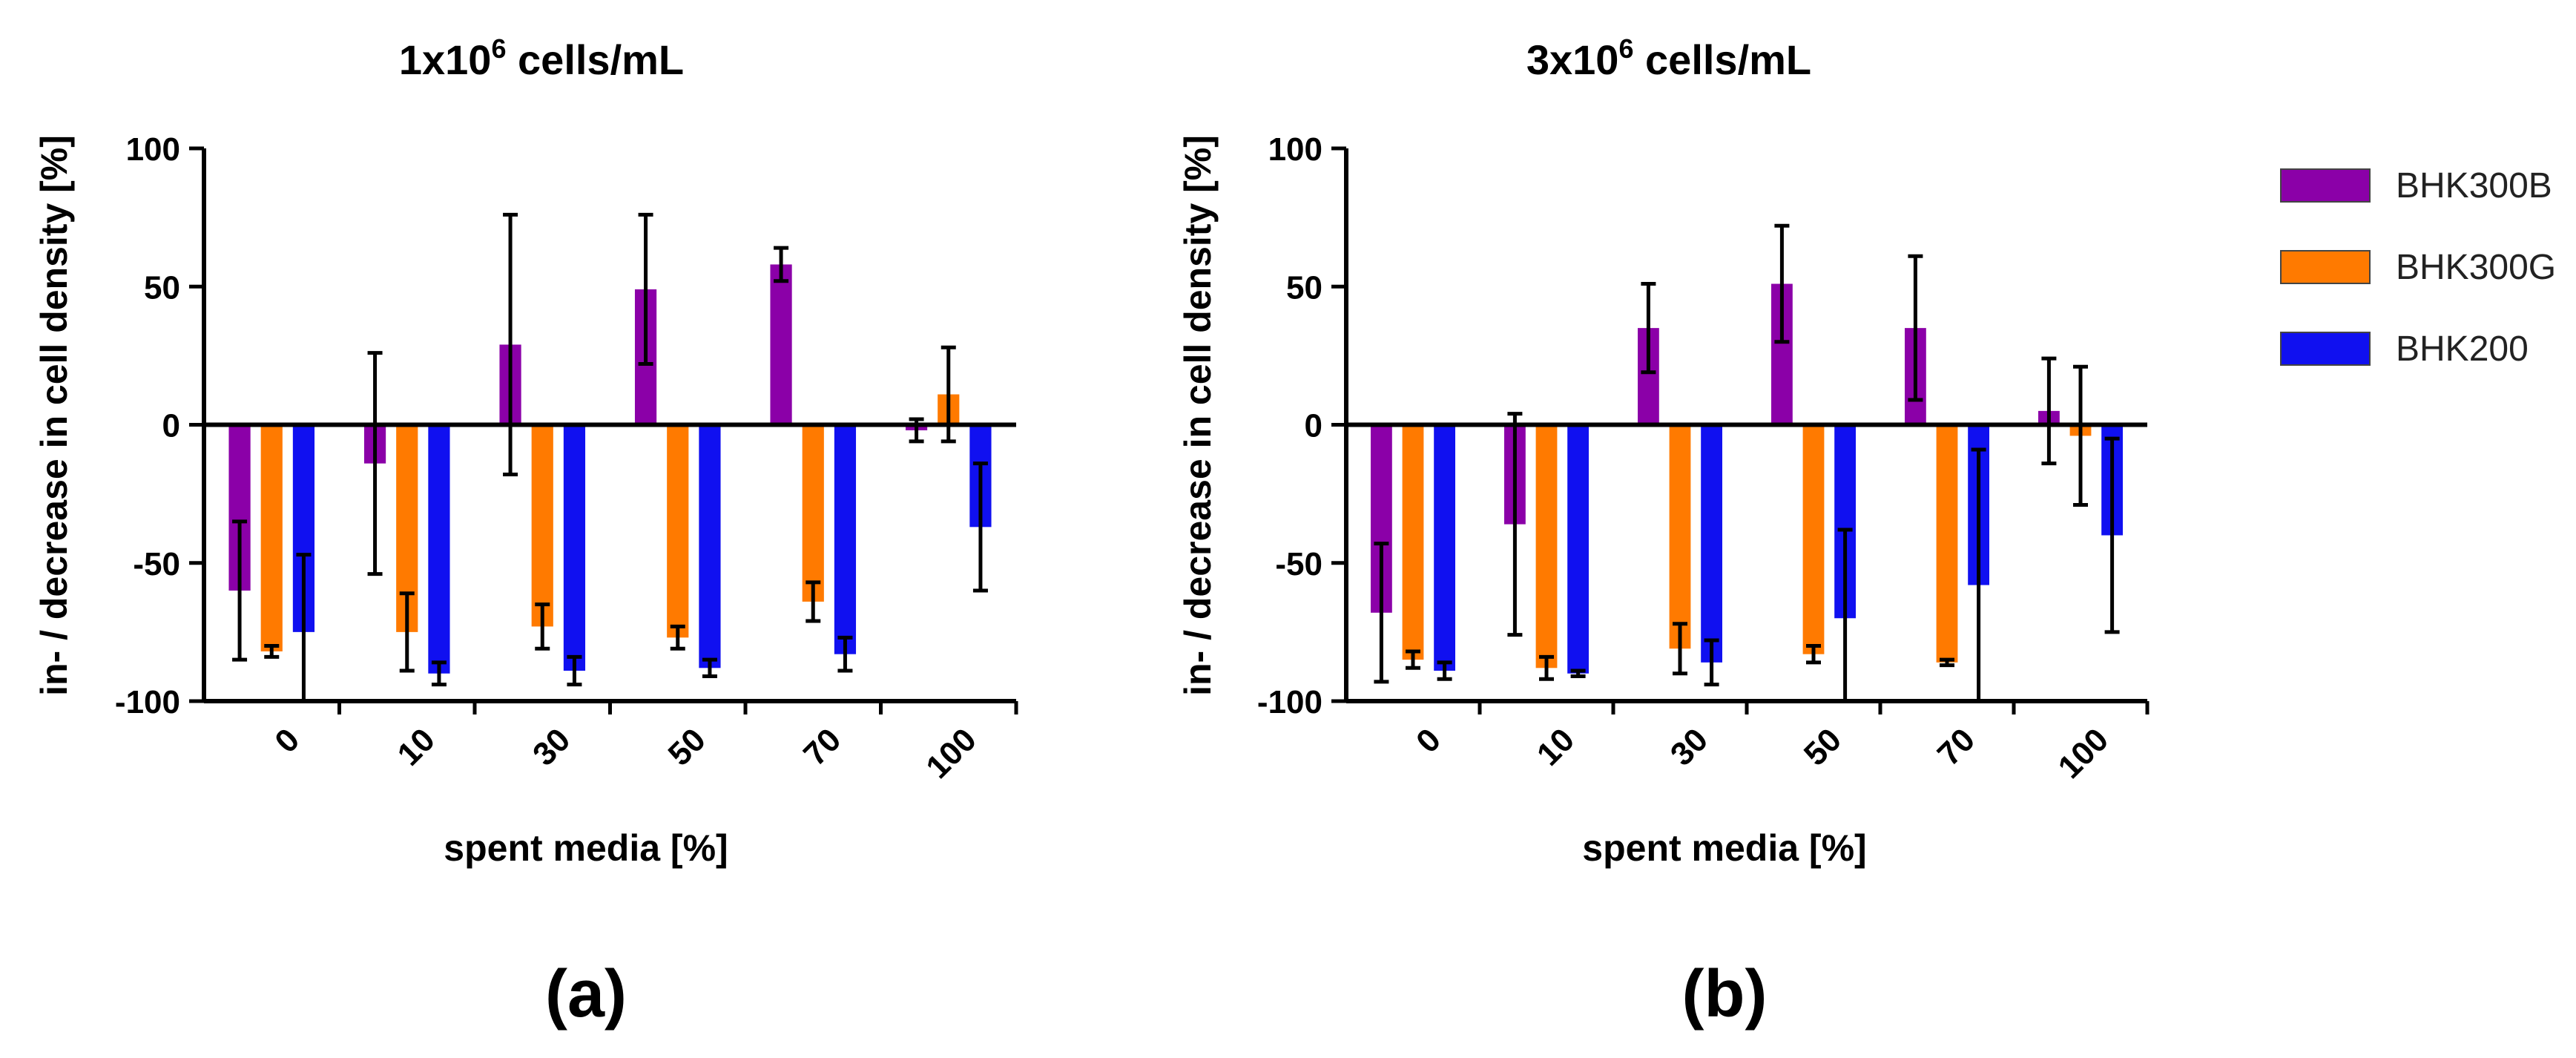 This screenshot has width=2576, height=1058. What do you see at coordinates (586, 848) in the screenshot?
I see `panel-a-x-axis-label: spent media [%]` at bounding box center [586, 848].